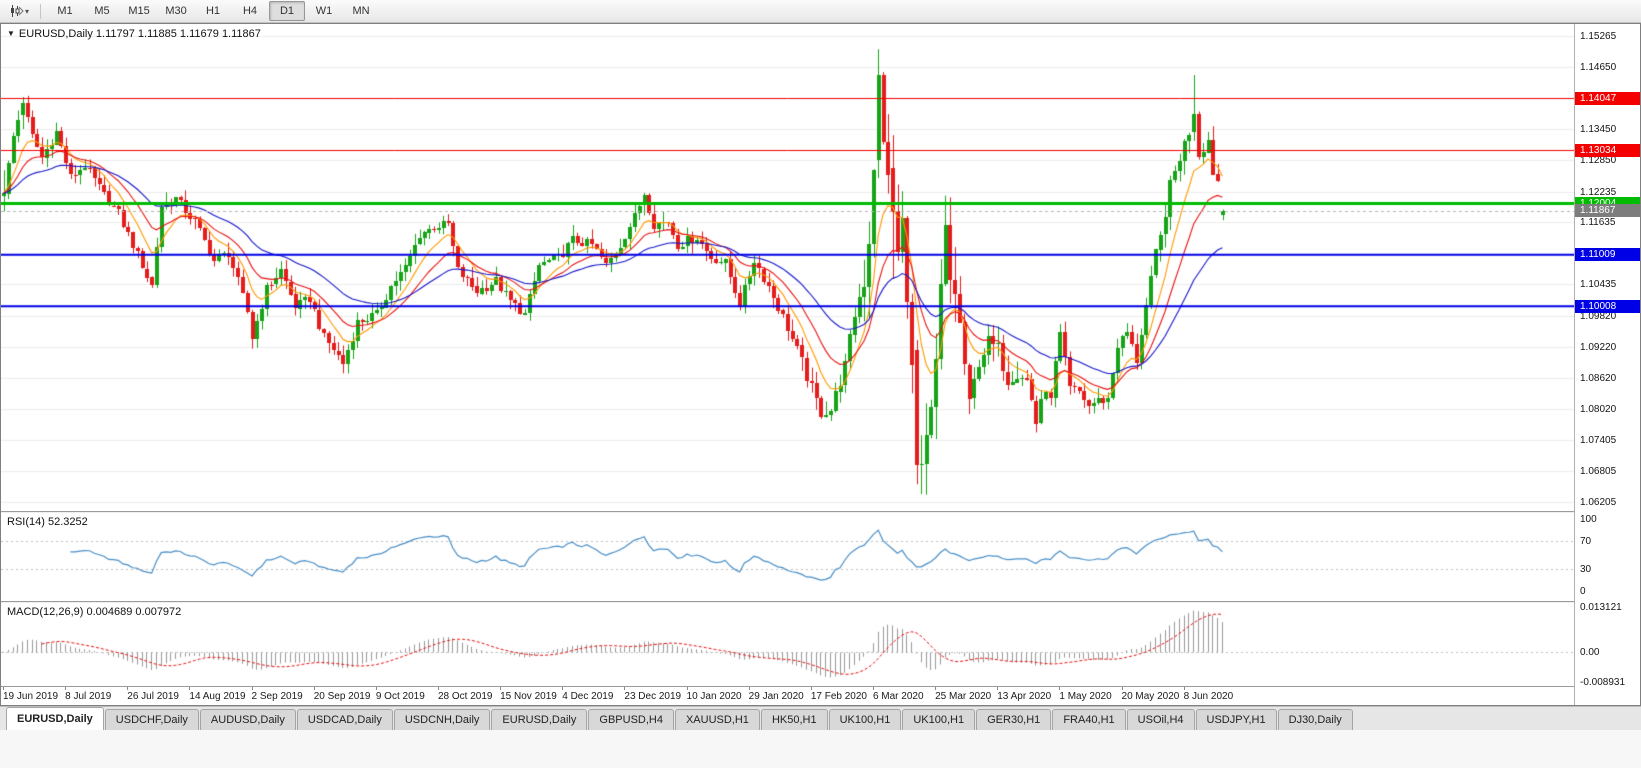 Image resolution: width=1641 pixels, height=768 pixels. Describe the element at coordinates (1607, 210) in the screenshot. I see `current-price-badge: 1.11867` at that location.